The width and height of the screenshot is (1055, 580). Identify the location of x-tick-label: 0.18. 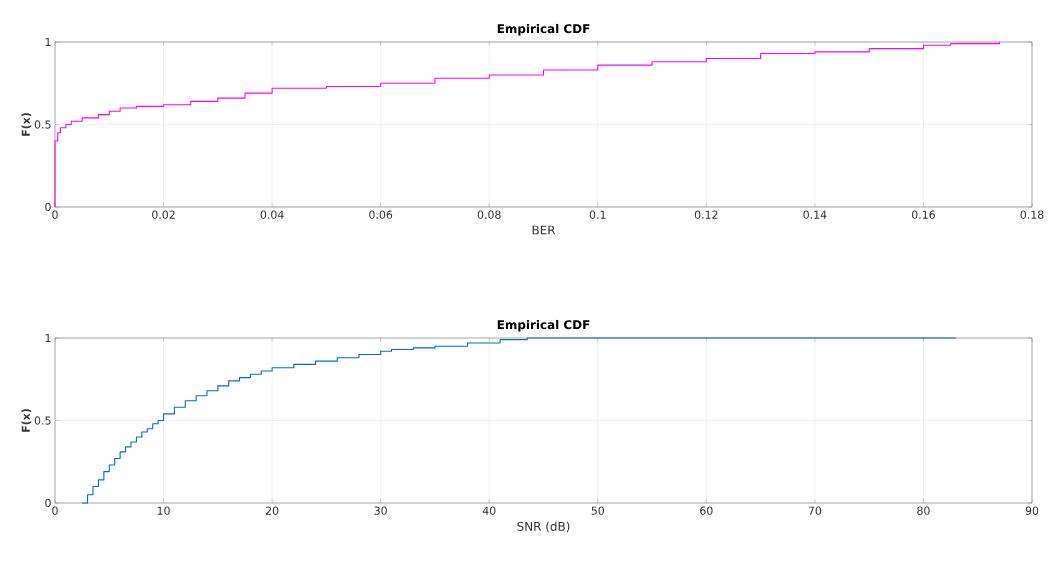
(1032, 214).